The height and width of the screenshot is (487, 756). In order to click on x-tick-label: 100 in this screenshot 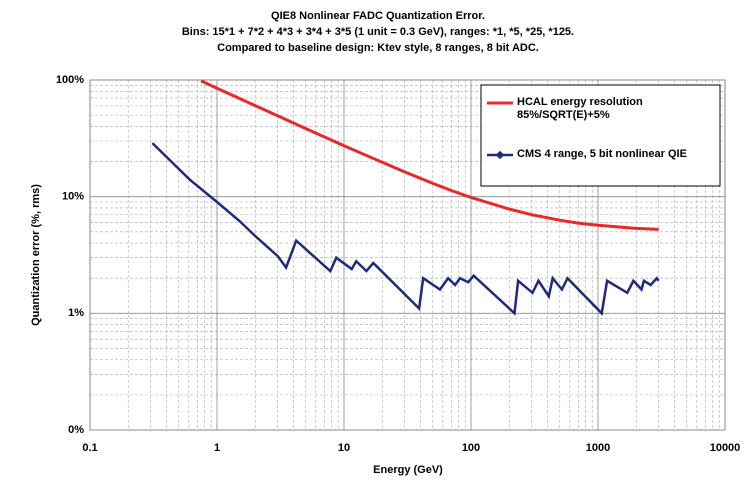, I will do `click(471, 448)`.